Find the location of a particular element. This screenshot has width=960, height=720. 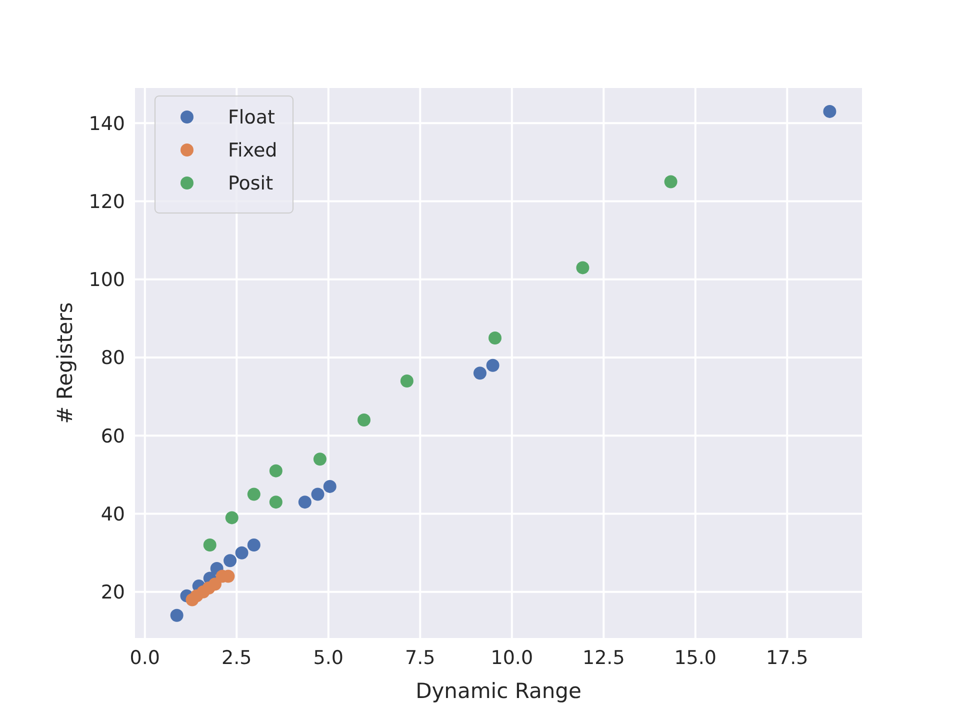

y-axis-title: # Registers is located at coordinates (65, 363).